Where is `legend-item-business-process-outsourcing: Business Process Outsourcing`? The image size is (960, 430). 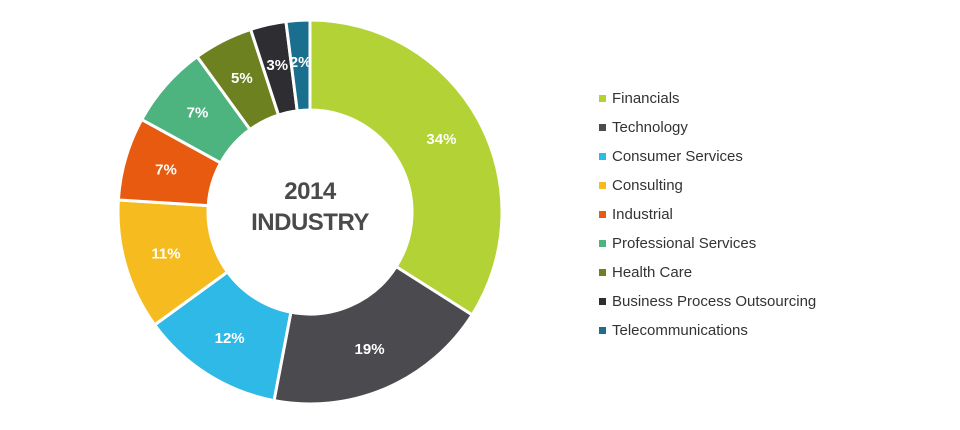 legend-item-business-process-outsourcing: Business Process Outsourcing is located at coordinates (707, 301).